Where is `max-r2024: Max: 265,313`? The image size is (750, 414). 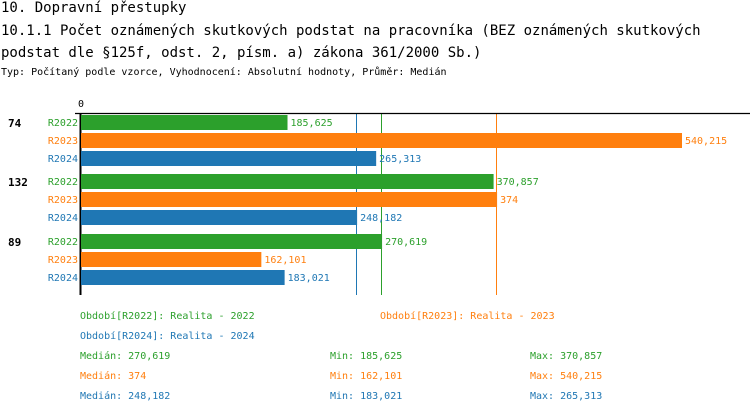 max-r2024: Max: 265,313 is located at coordinates (566, 396).